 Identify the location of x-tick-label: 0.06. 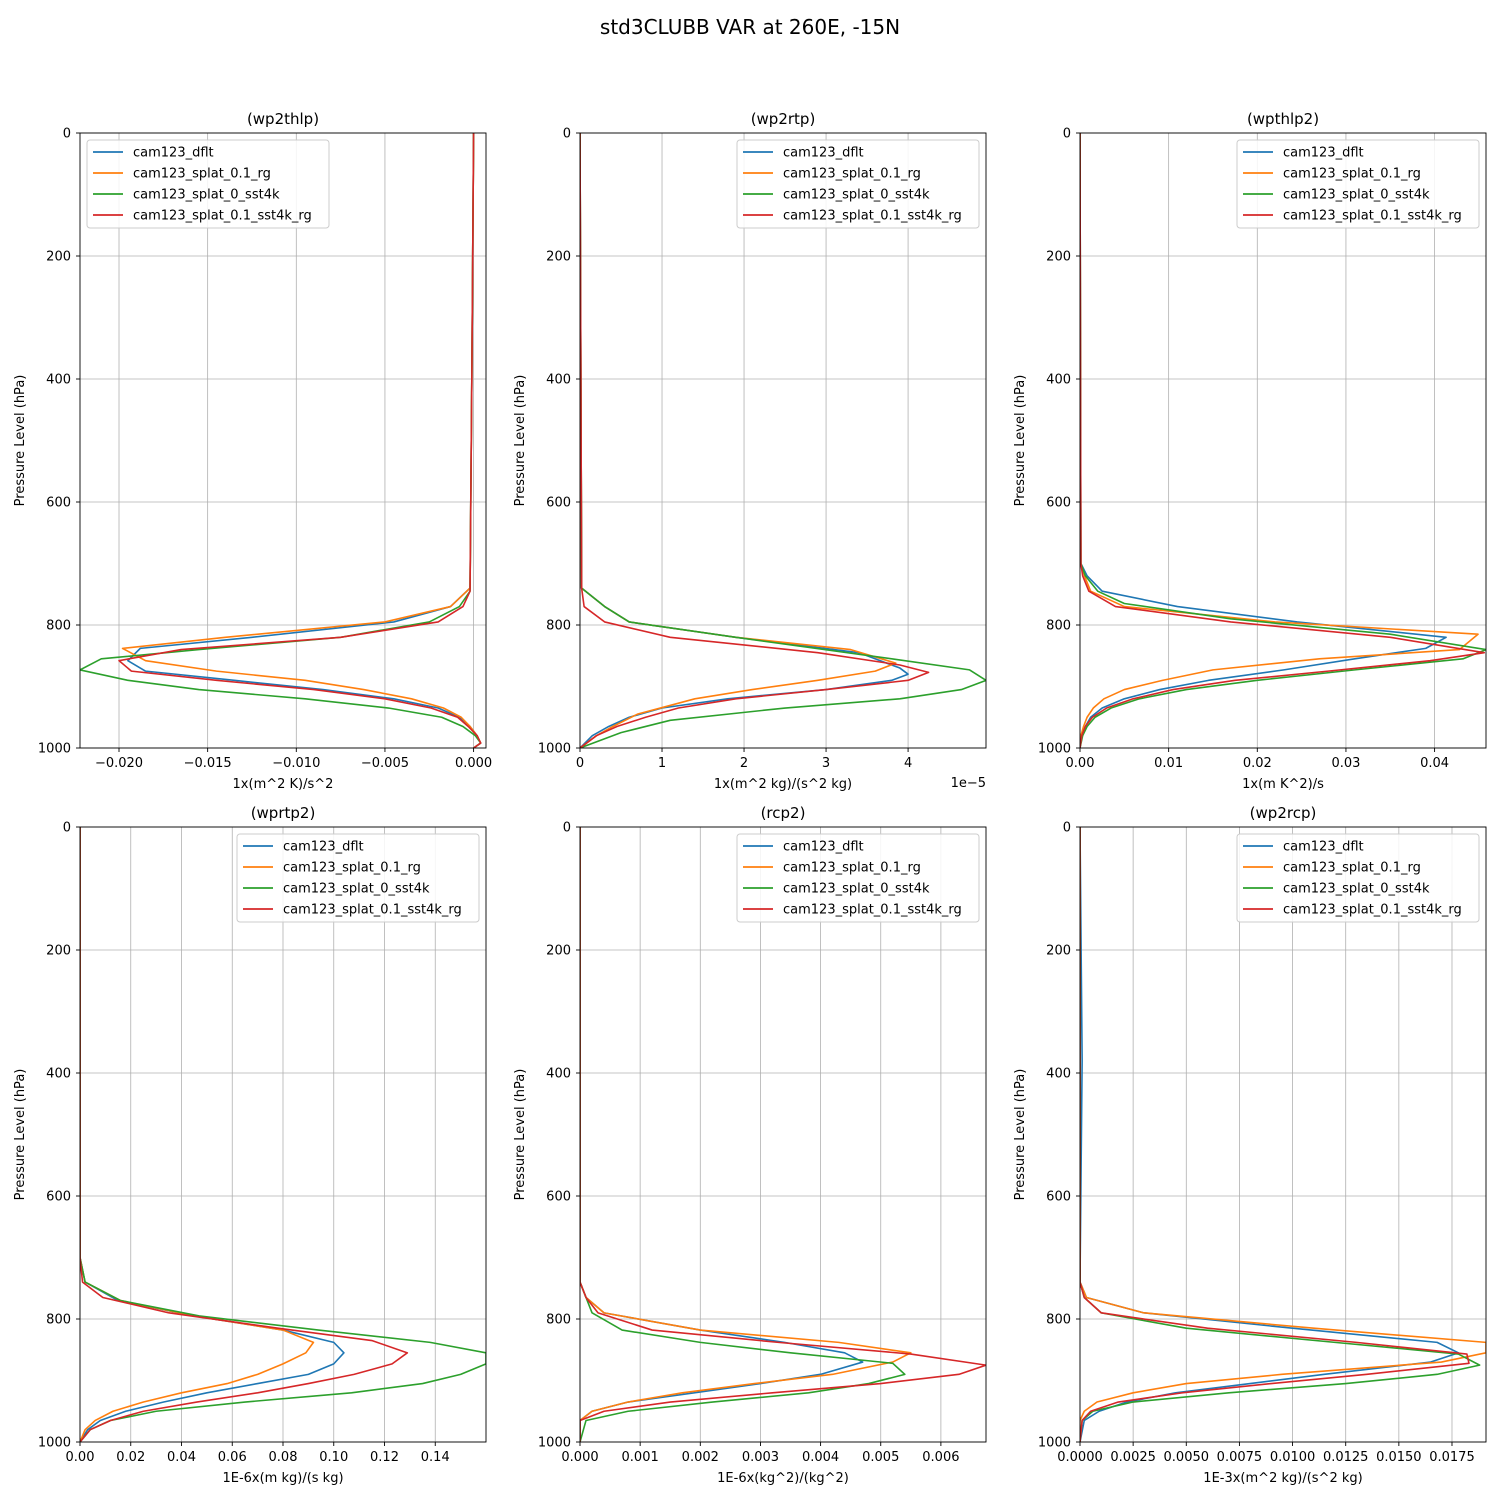
(232, 1457).